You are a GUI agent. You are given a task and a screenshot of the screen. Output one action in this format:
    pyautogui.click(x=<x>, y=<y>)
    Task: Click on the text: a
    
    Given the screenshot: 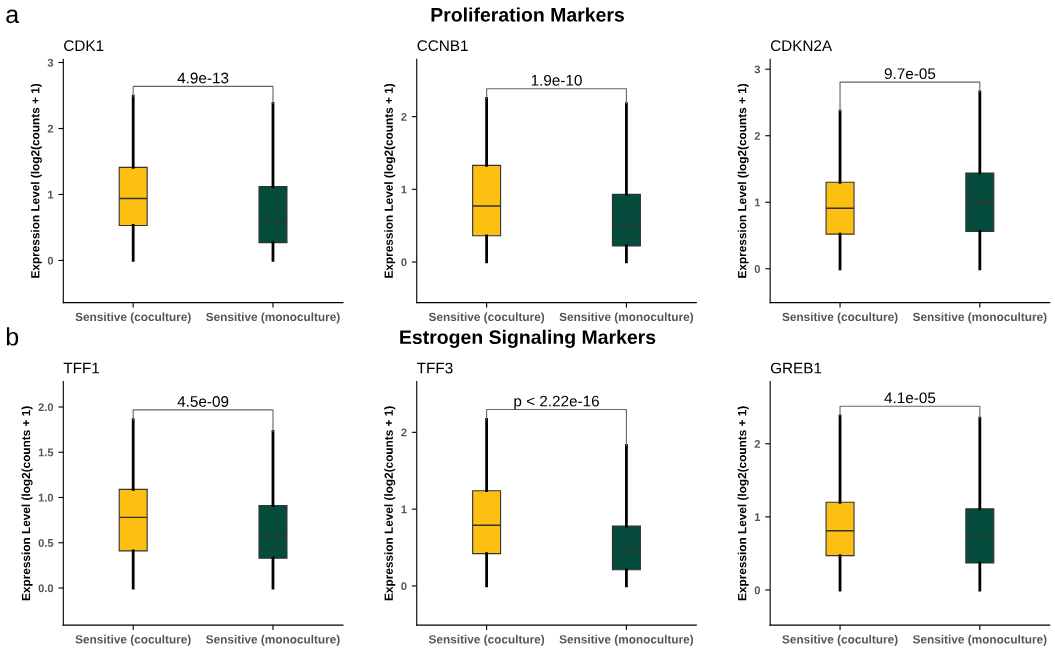 What is the action you would take?
    pyautogui.click(x=13, y=16)
    